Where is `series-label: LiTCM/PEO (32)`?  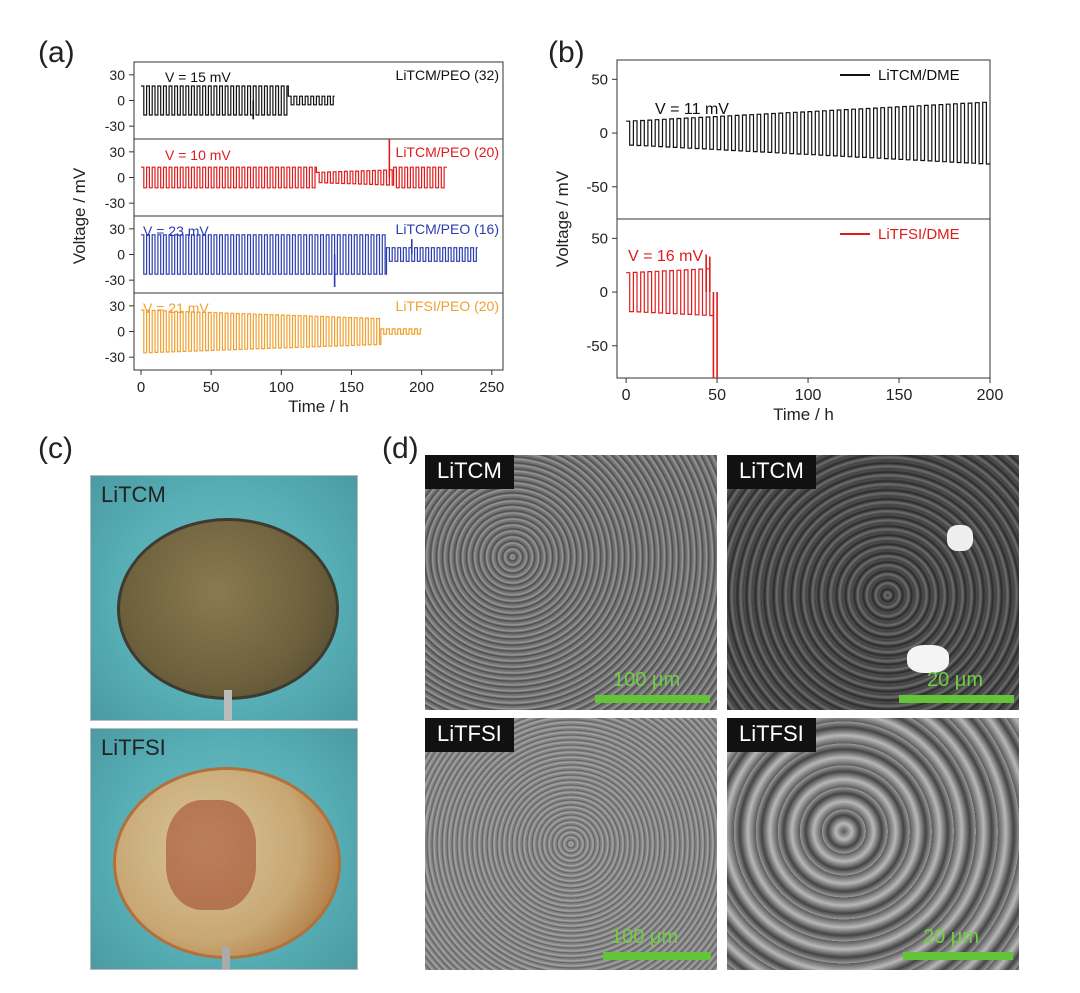 series-label: LiTCM/PEO (32) is located at coordinates (447, 75).